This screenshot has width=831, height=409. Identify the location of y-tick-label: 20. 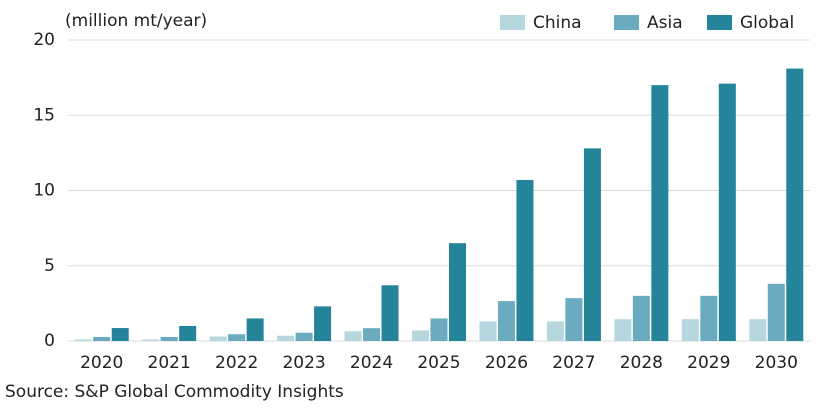
(44, 40).